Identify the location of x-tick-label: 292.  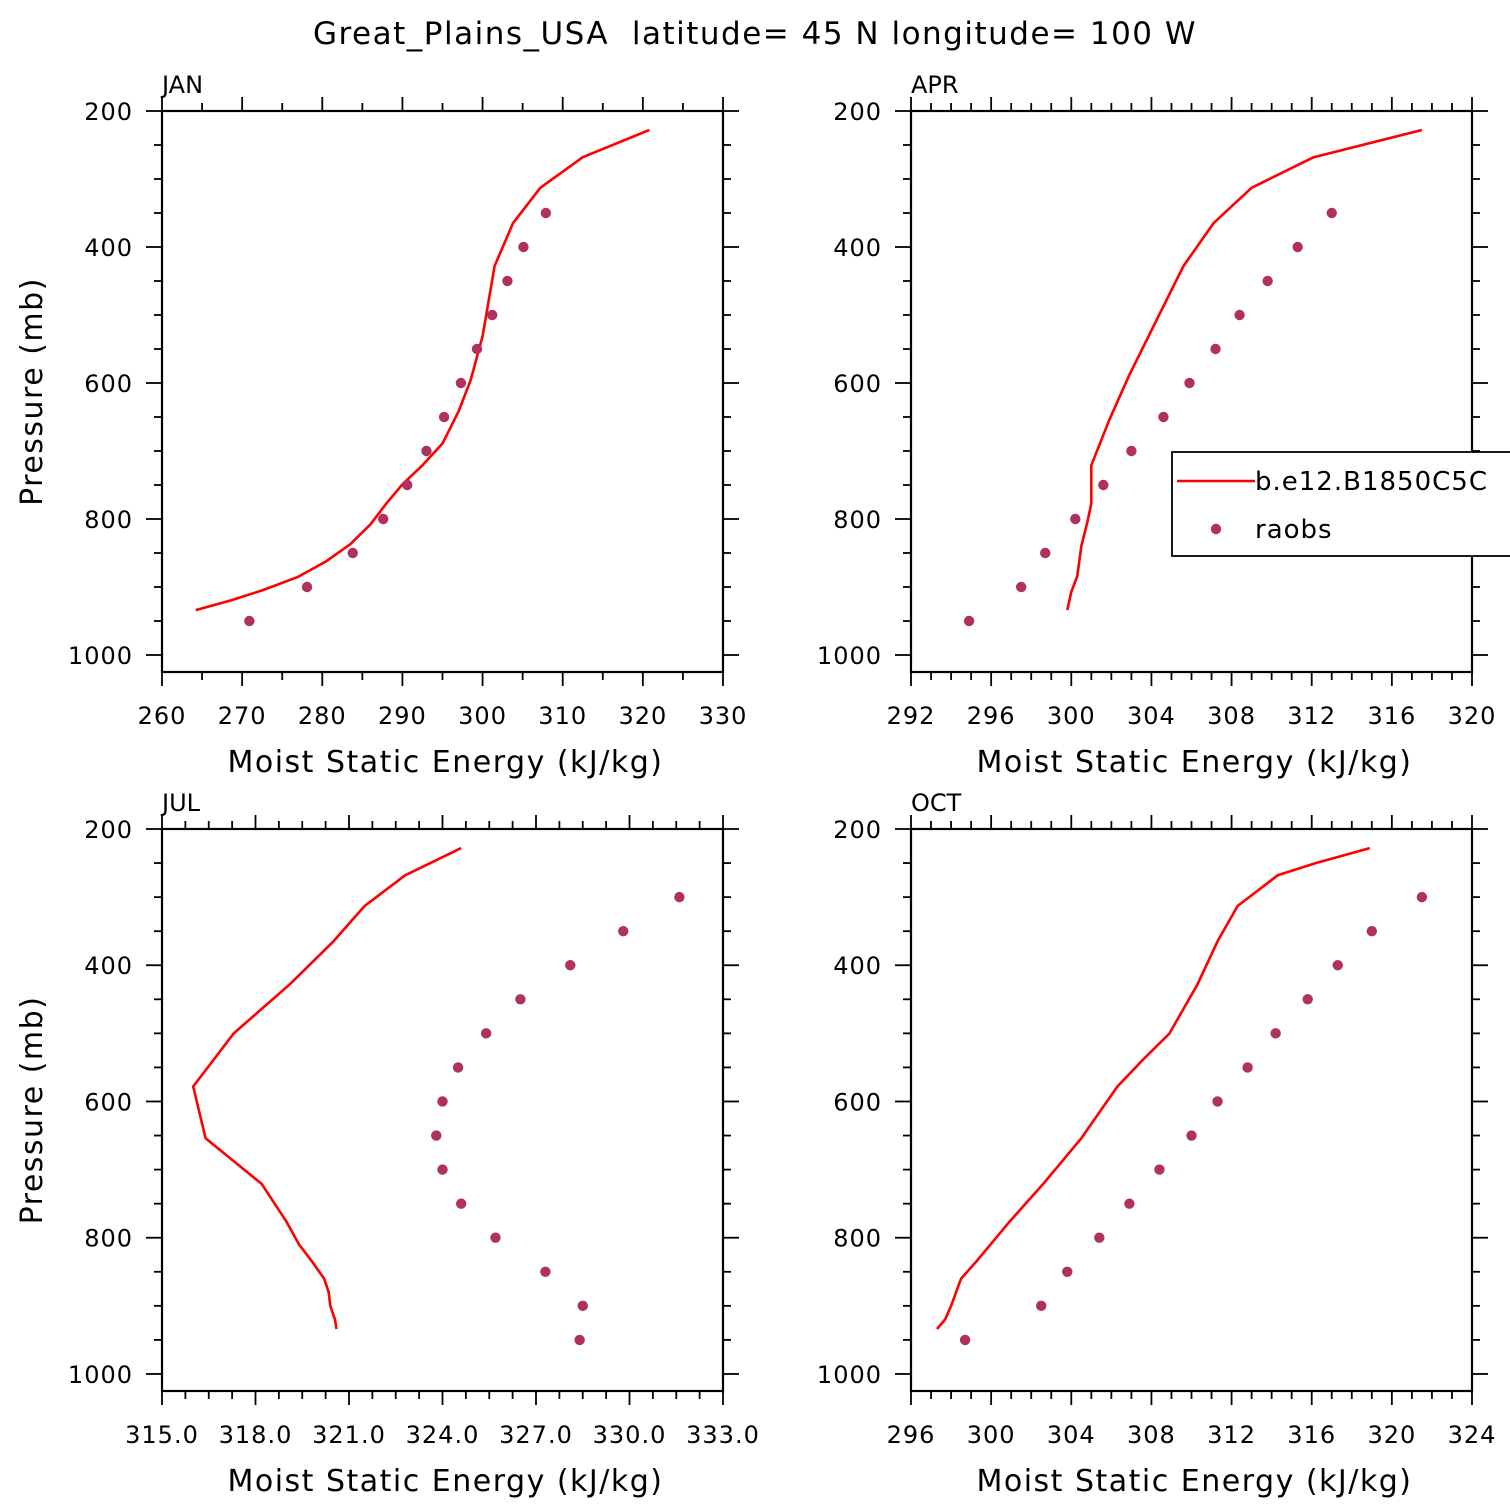
(911, 716).